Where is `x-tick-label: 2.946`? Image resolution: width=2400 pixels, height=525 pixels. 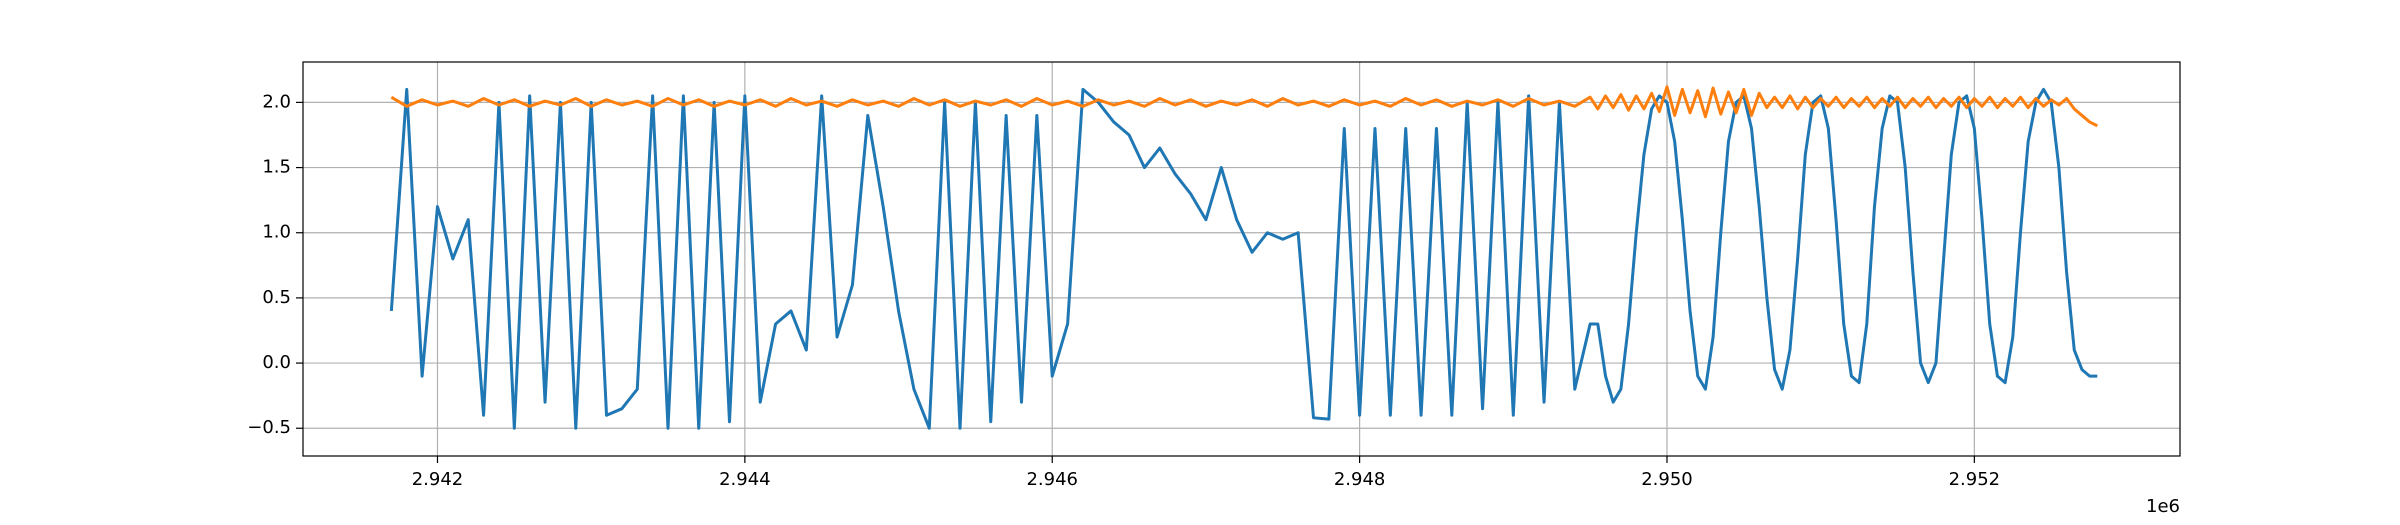
x-tick-label: 2.946 is located at coordinates (1052, 479).